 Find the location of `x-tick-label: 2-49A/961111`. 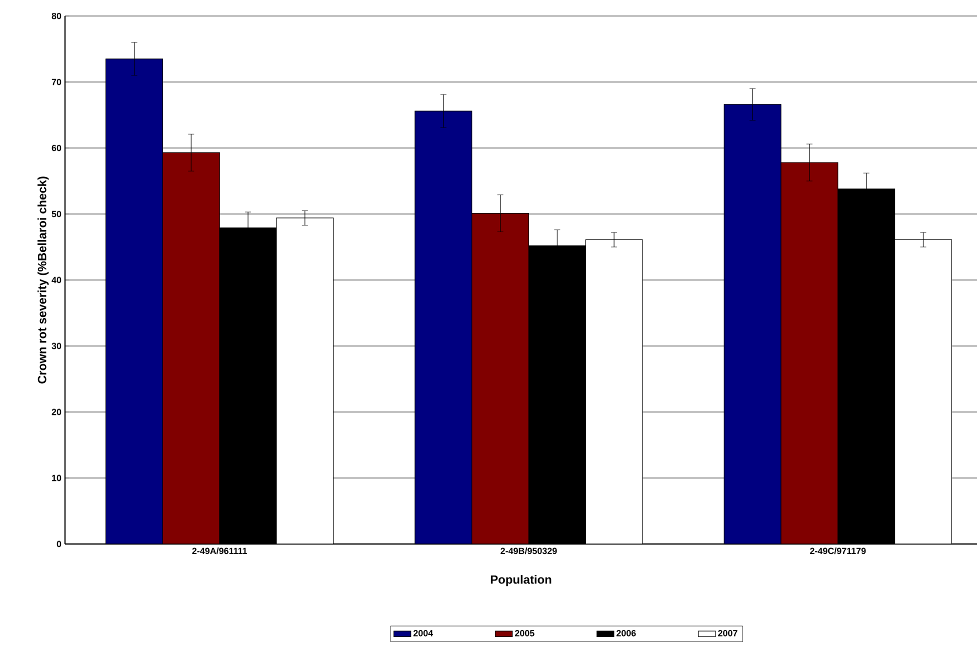

x-tick-label: 2-49A/961111 is located at coordinates (219, 551).